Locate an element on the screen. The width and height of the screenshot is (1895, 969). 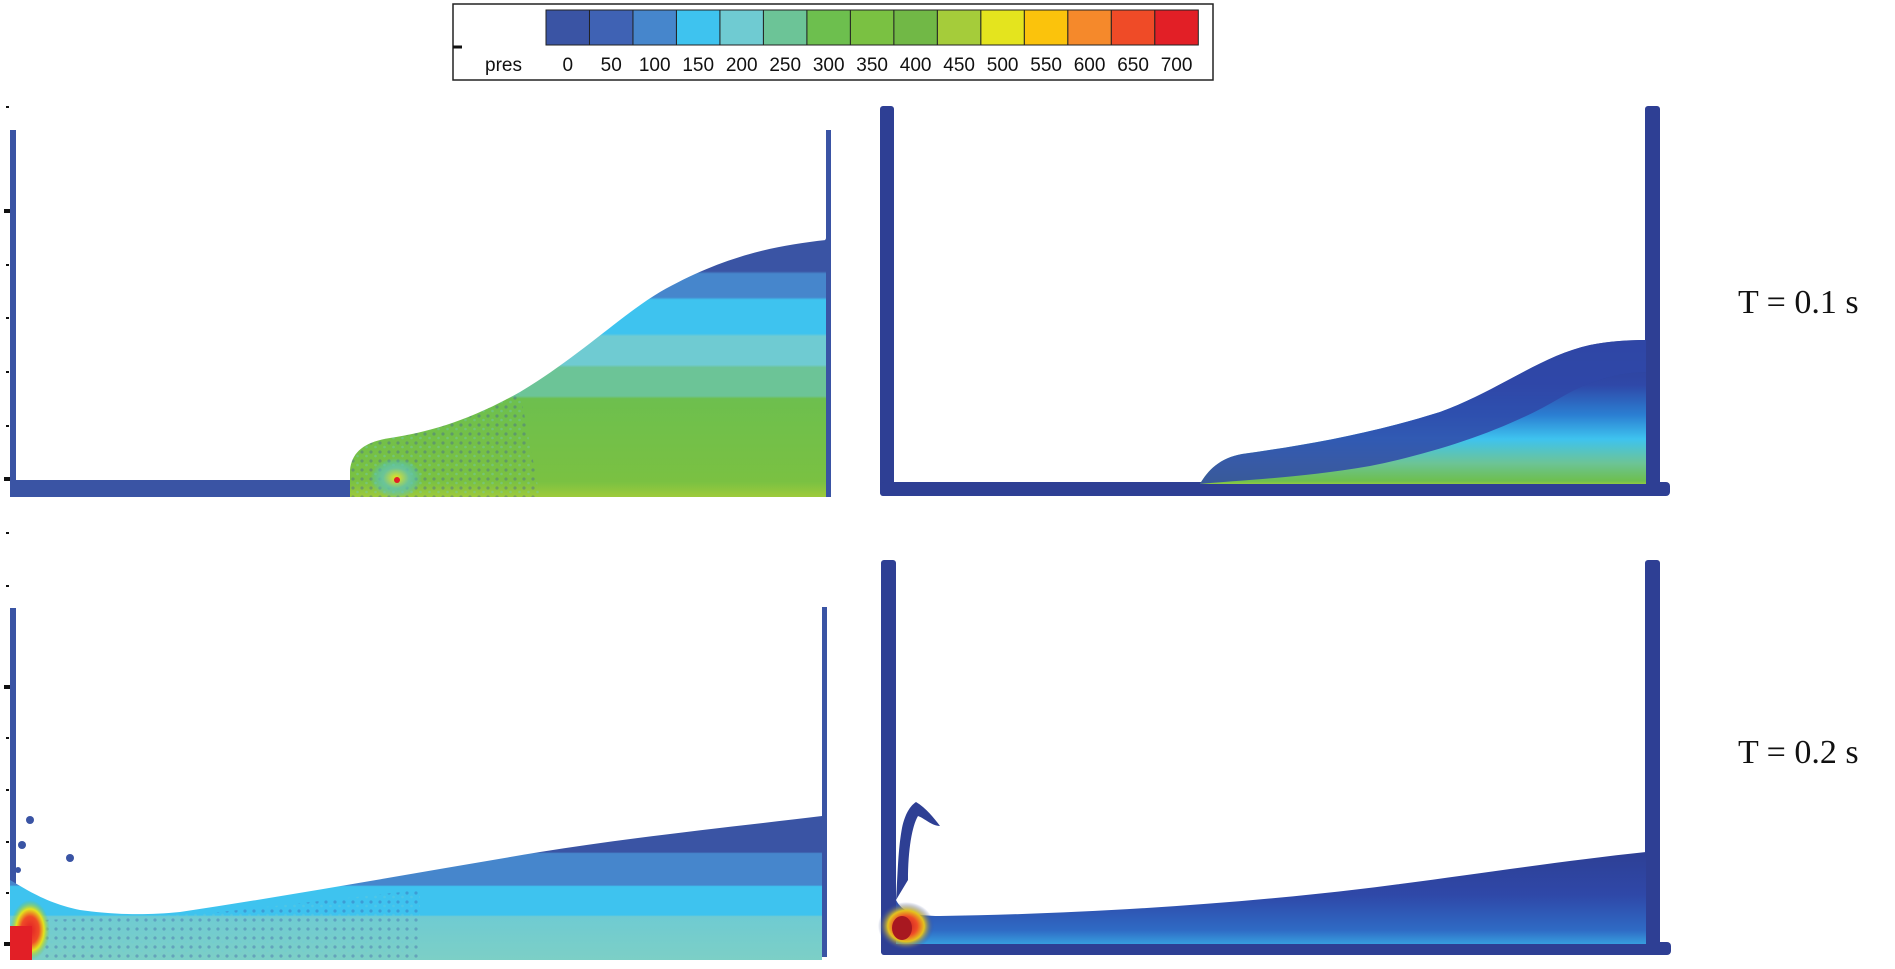
colorbar-tick-label: 150 is located at coordinates (698, 65).